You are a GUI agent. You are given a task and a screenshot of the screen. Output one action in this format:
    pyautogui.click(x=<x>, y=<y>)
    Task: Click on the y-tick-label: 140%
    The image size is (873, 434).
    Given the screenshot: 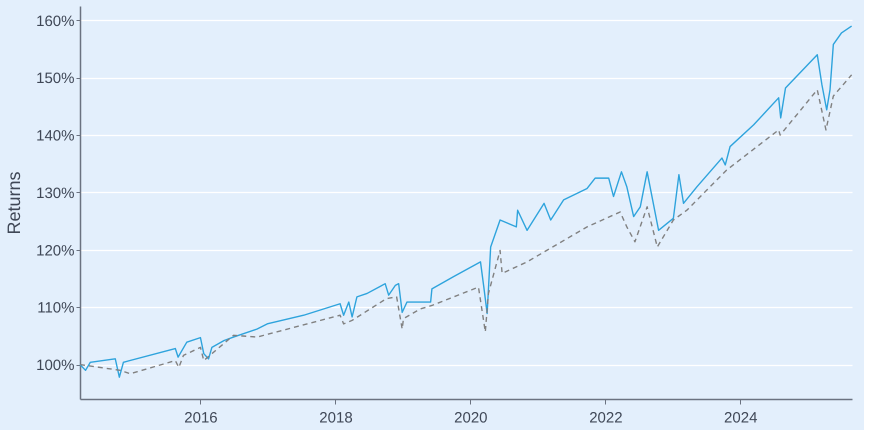 What is the action you would take?
    pyautogui.click(x=55, y=136)
    